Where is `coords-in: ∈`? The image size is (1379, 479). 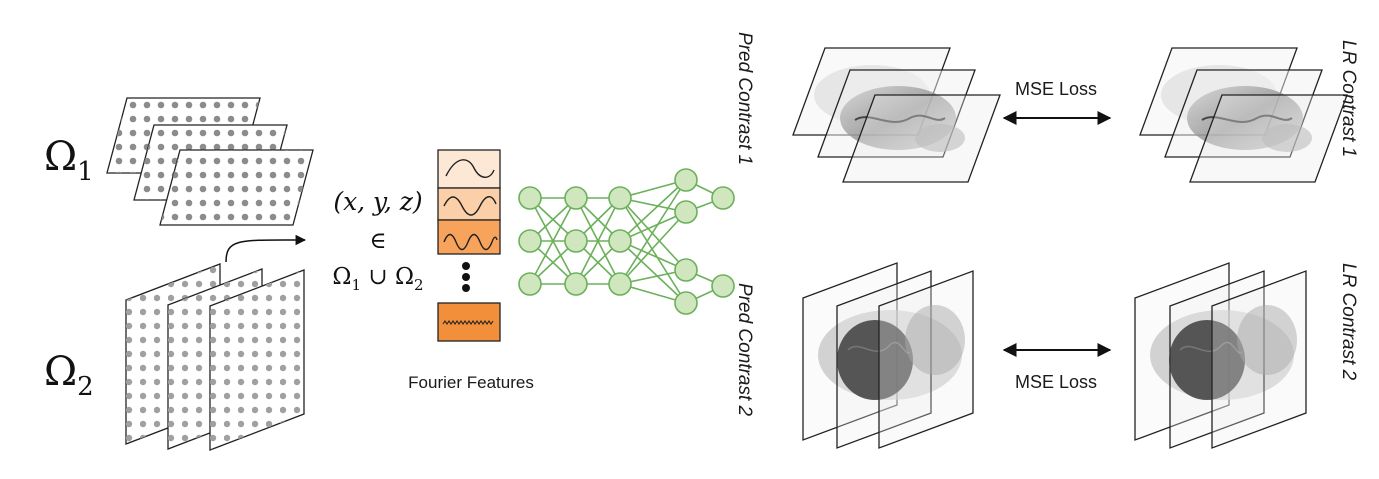 coords-in: ∈ is located at coordinates (377, 241).